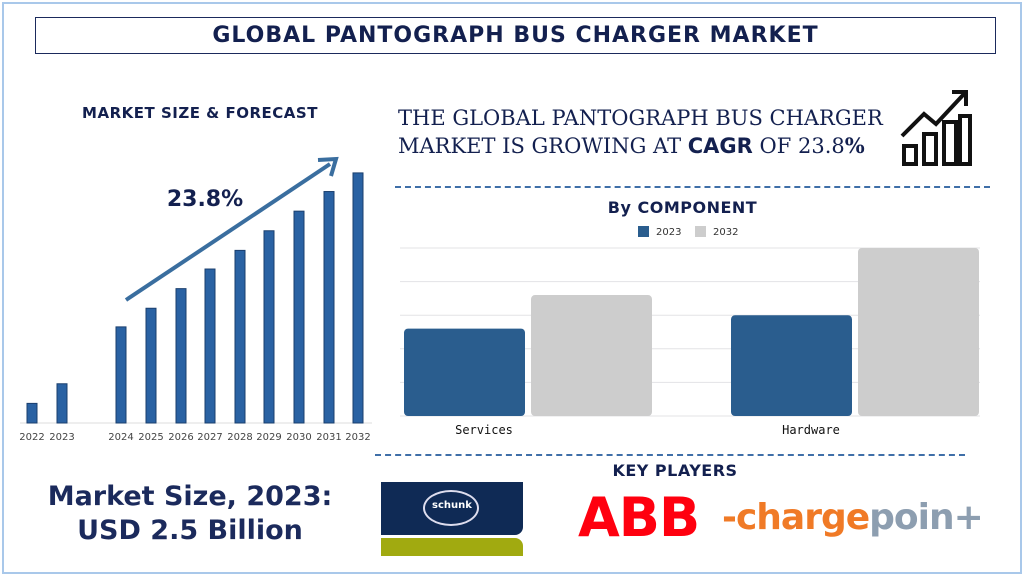 The height and width of the screenshot is (576, 1024). Describe the element at coordinates (720, 146) in the screenshot. I see `headline-cagr: CAGR` at that location.